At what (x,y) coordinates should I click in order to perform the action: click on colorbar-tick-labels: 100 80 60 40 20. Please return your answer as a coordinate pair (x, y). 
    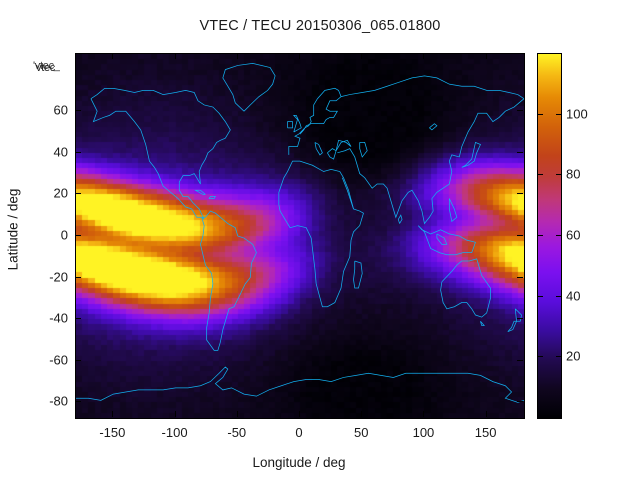
    Looking at the image, I should click on (596, 240).